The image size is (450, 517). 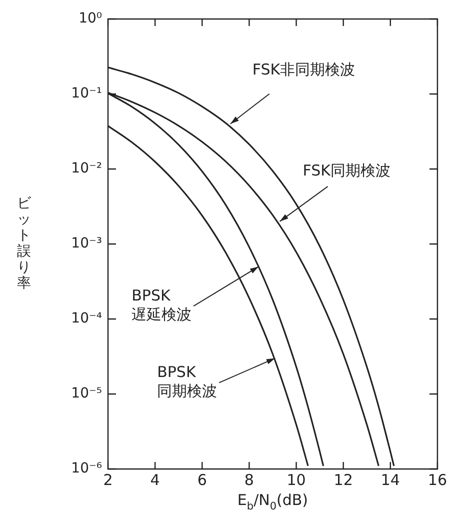 What do you see at coordinates (346, 170) in the screenshot?
I see `annotation: FSK同期検波` at bounding box center [346, 170].